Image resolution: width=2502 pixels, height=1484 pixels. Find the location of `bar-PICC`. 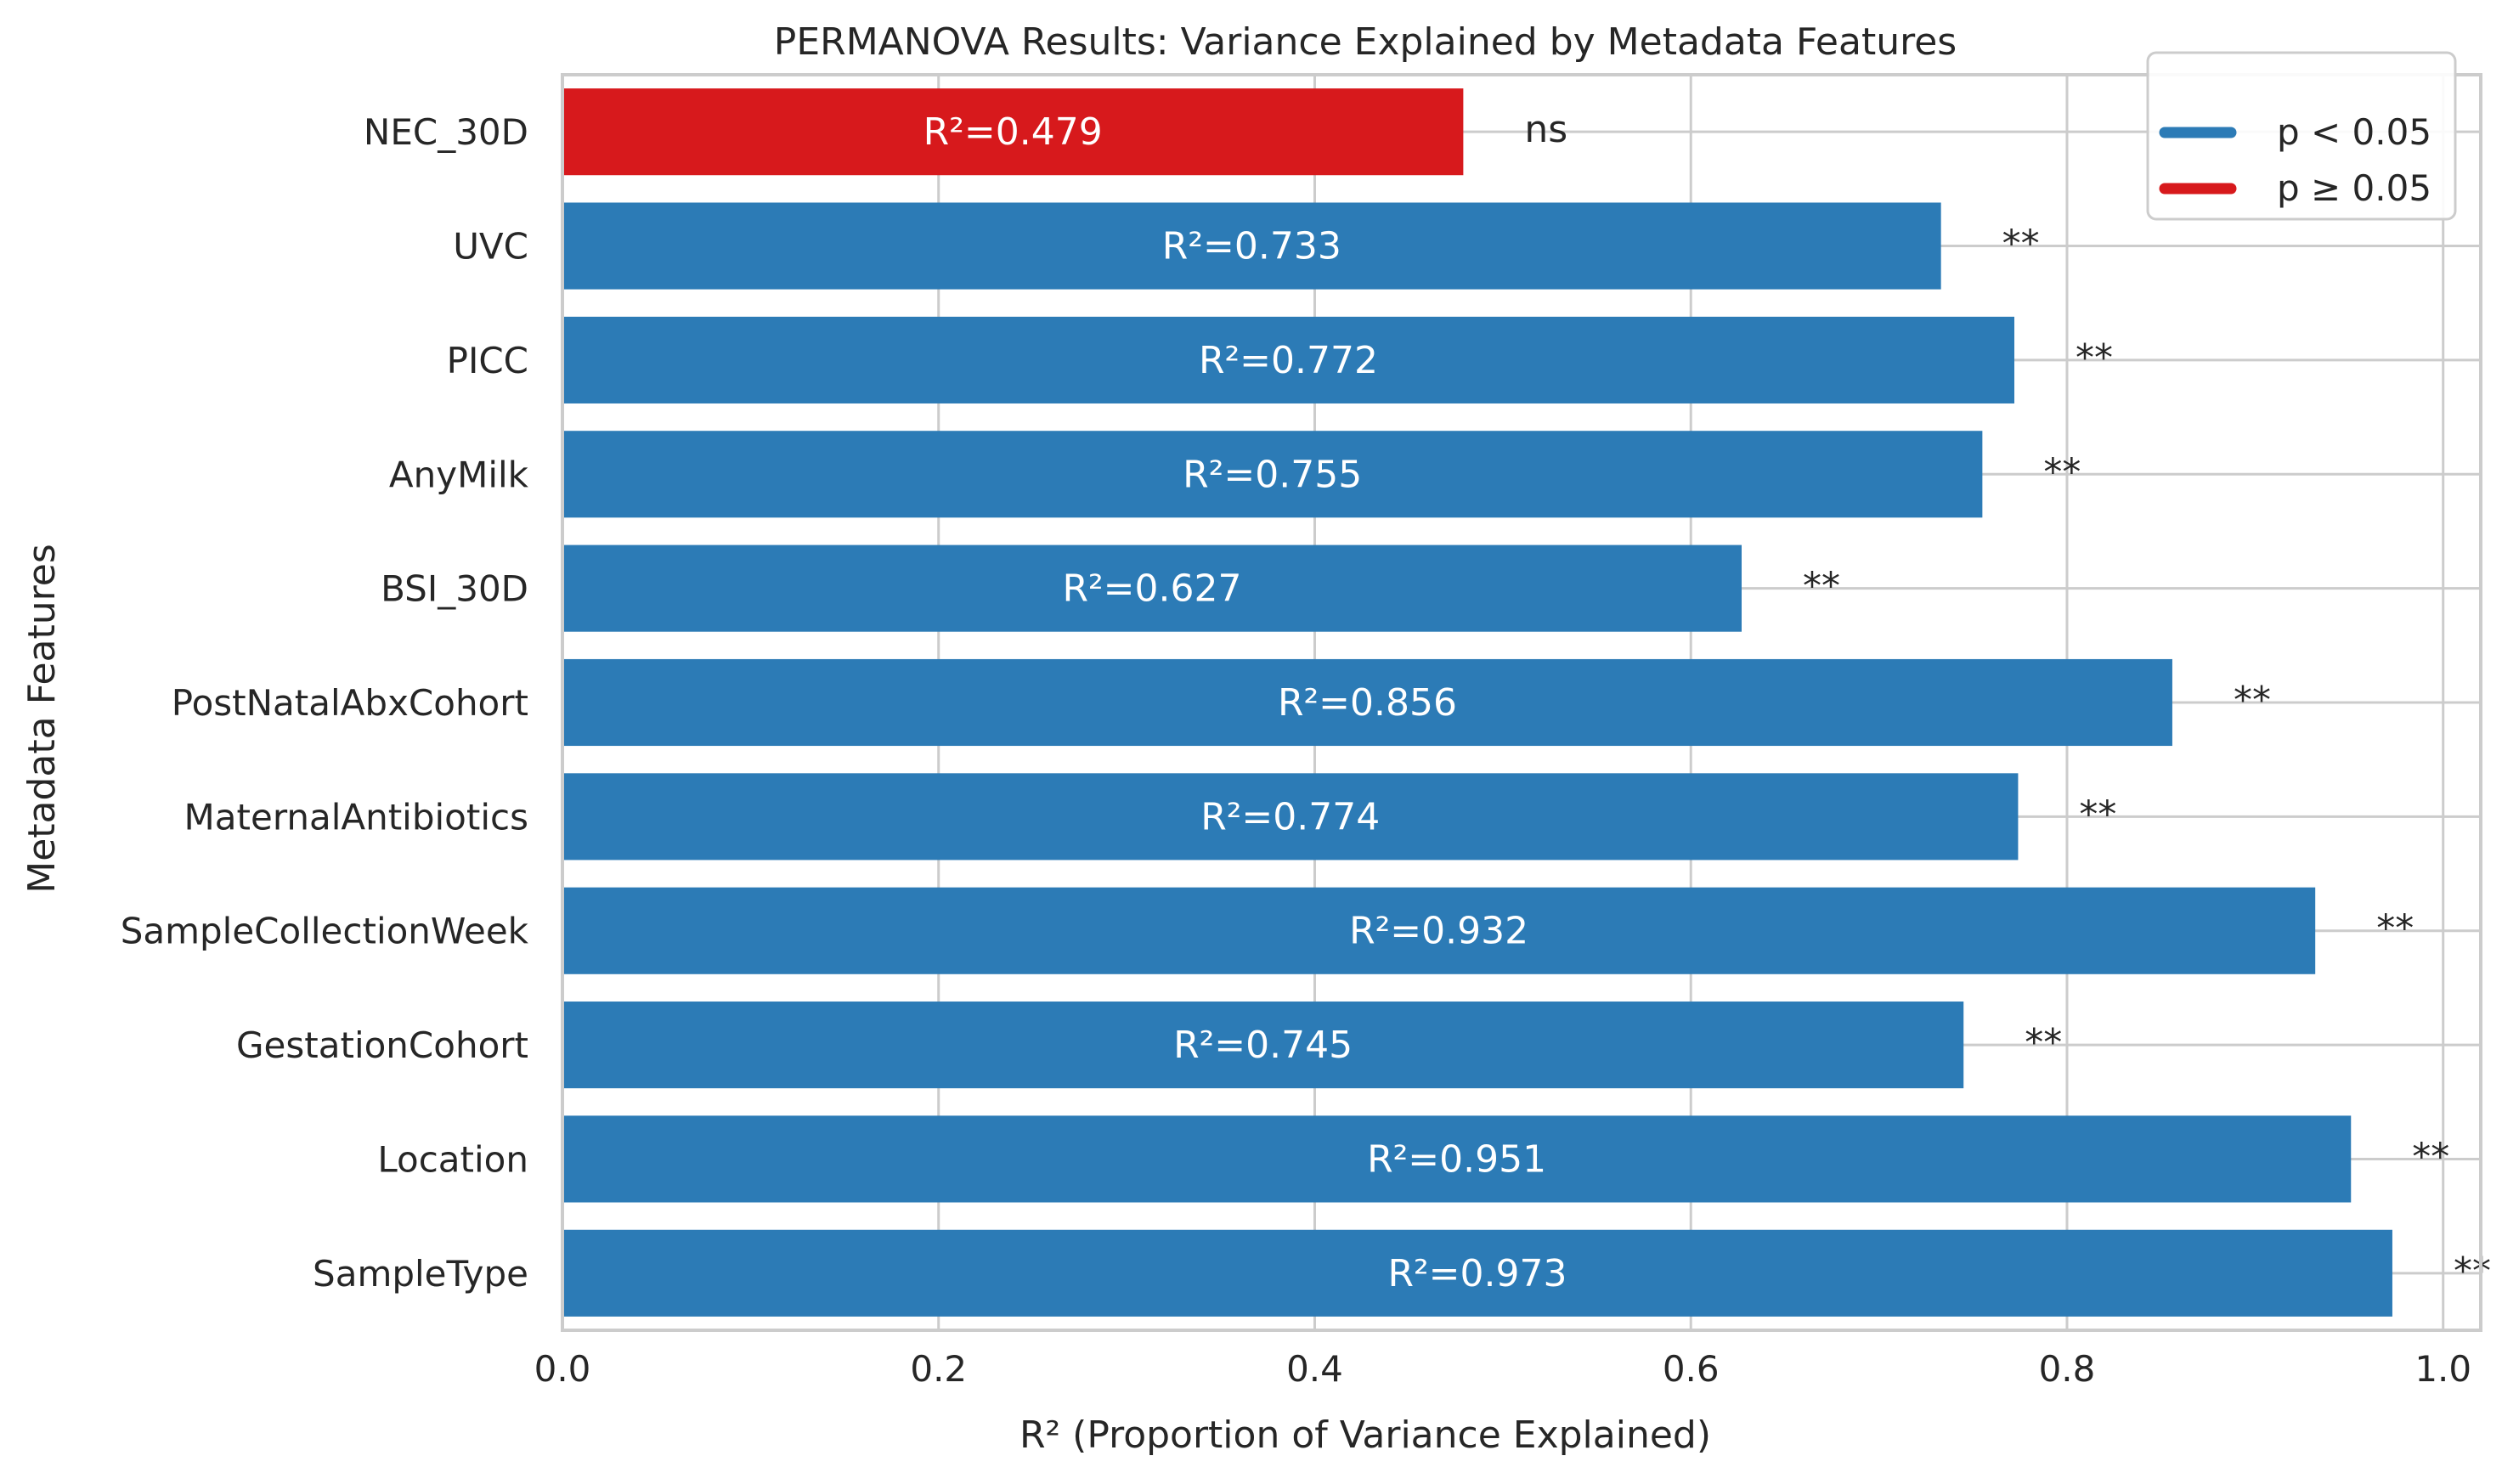

bar-PICC is located at coordinates (1288, 359).